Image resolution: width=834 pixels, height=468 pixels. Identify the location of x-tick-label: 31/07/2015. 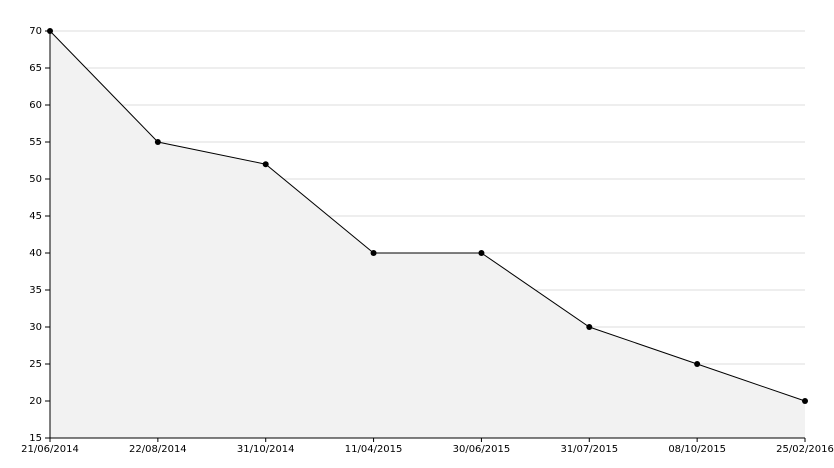
(589, 449).